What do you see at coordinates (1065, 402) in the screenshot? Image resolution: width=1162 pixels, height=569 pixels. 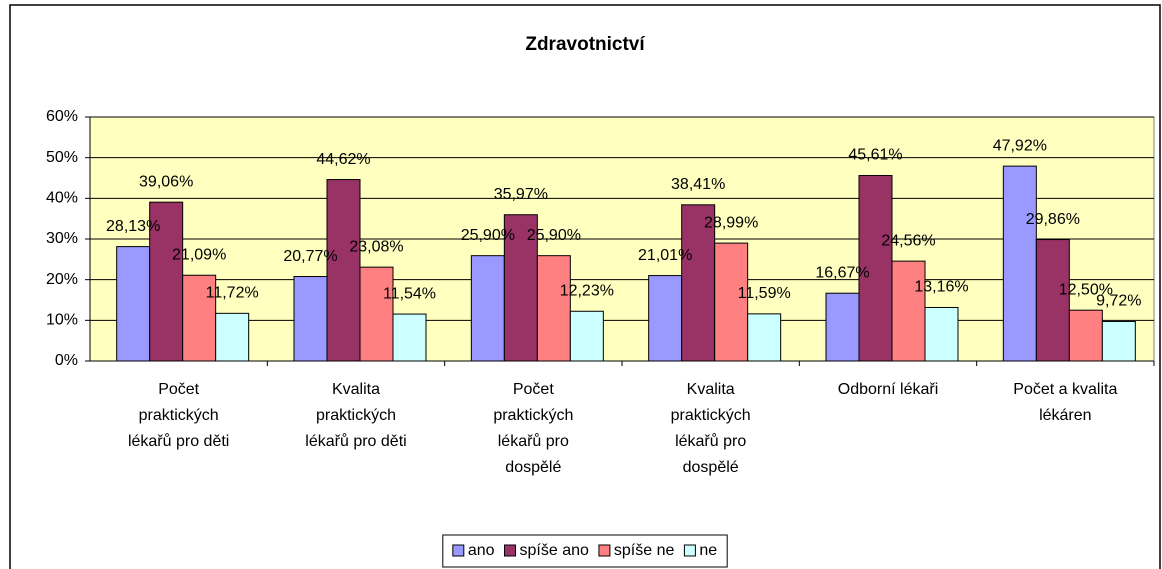 I see `x-tick-label: Počet a kvalita lékáren` at bounding box center [1065, 402].